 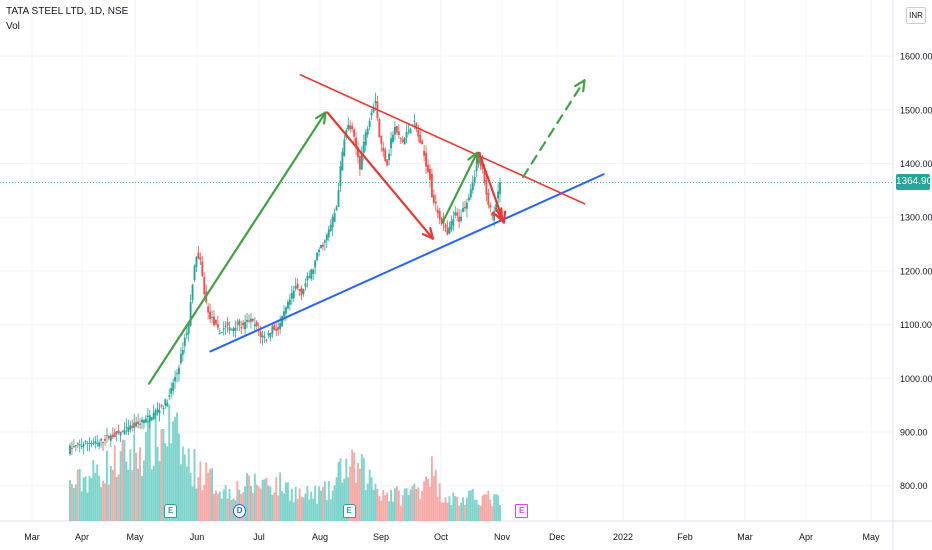 What do you see at coordinates (554, 129) in the screenshot?
I see `projection-arrow` at bounding box center [554, 129].